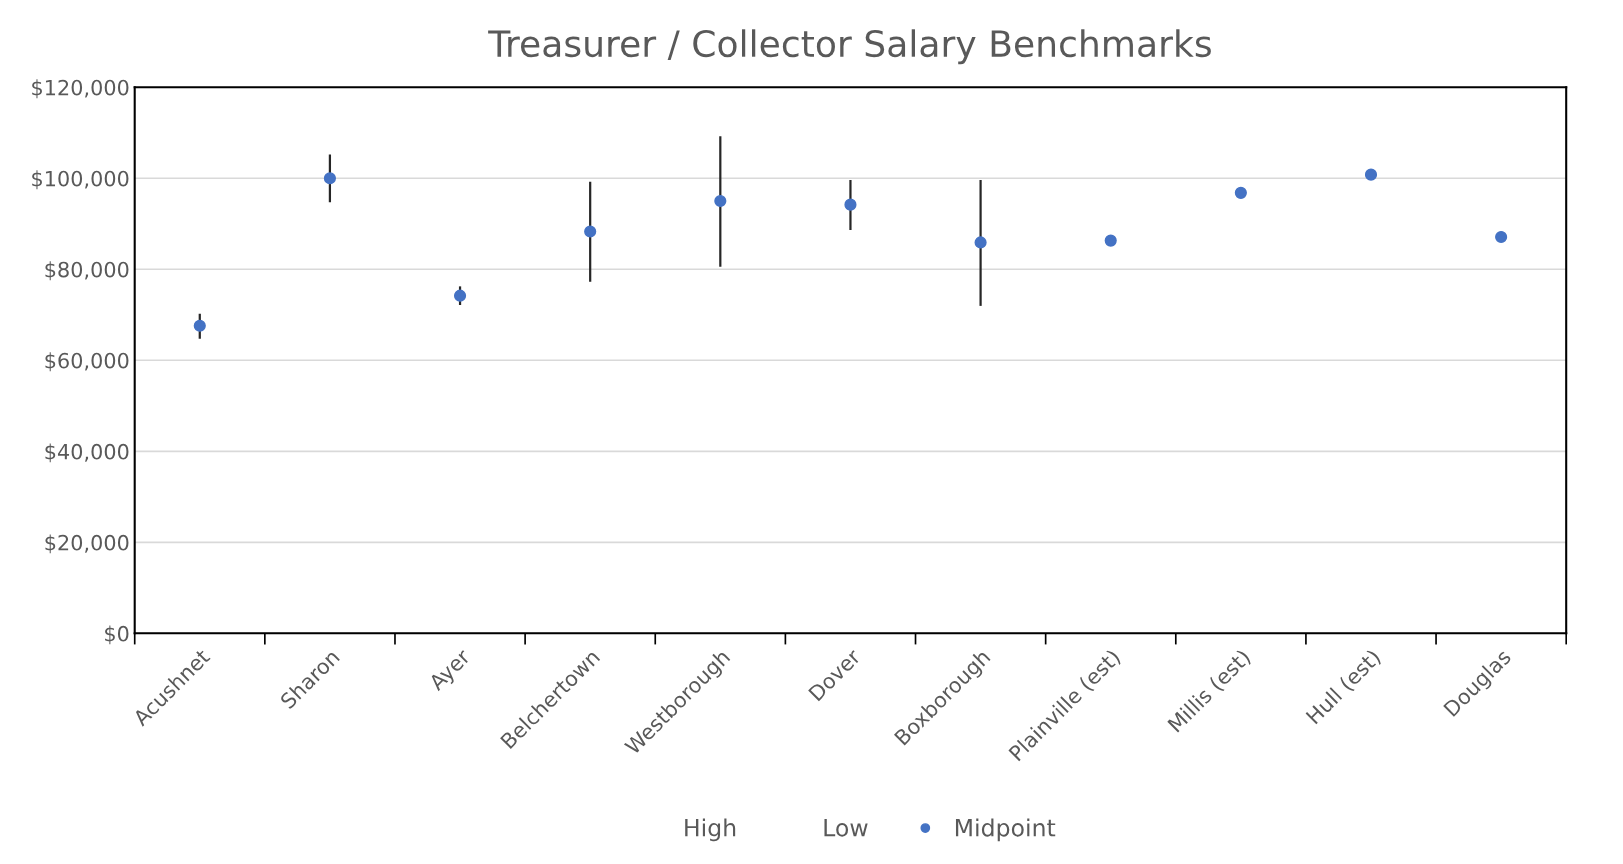 This screenshot has width=1623, height=864. Describe the element at coordinates (80, 180) in the screenshot. I see `y-tick-label: $100,000` at that location.